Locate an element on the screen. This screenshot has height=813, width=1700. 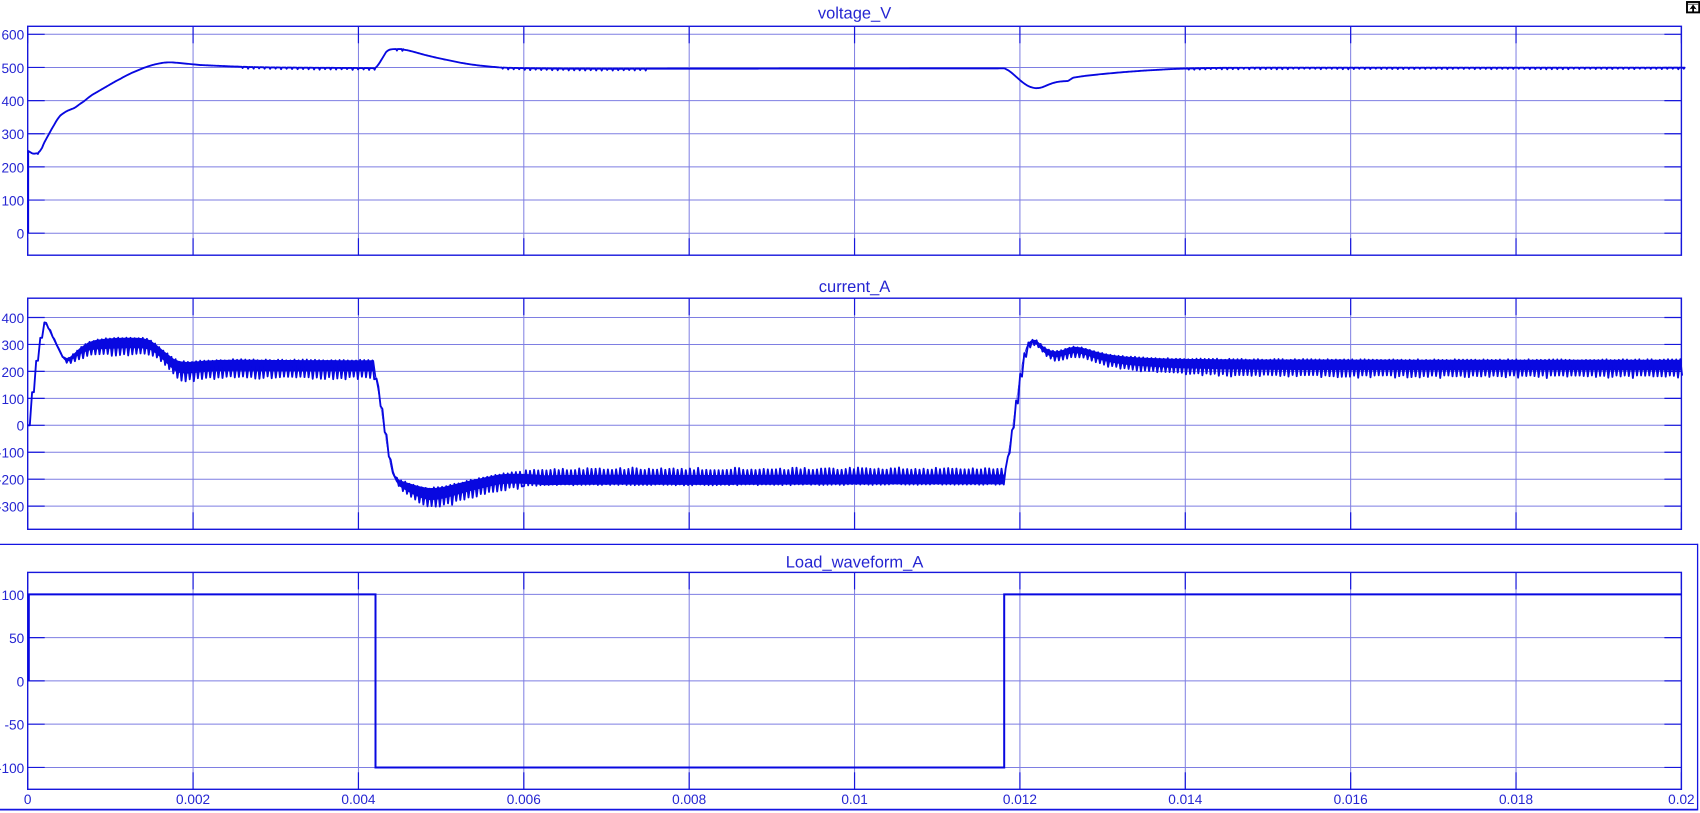
svg-text: 0.018 is located at coordinates (1516, 799).